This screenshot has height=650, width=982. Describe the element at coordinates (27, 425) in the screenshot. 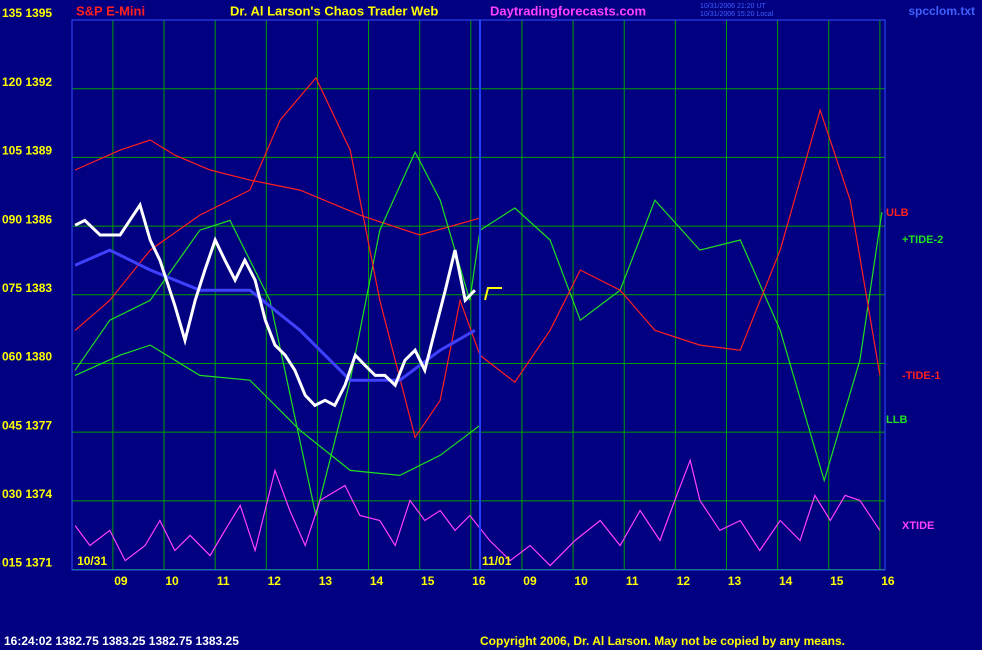

I see `y-tick-label: 045 1377` at that location.